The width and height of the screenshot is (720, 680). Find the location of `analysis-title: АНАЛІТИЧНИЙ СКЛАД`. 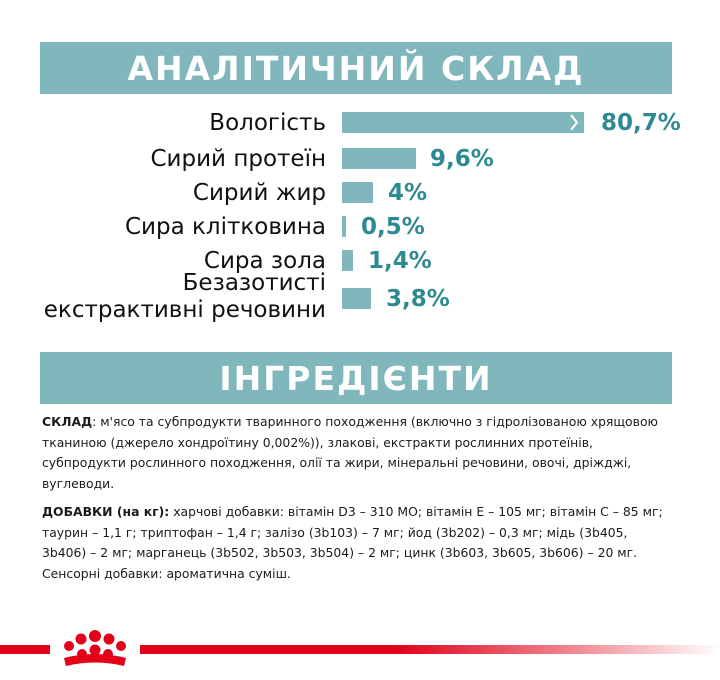

analysis-title: АНАЛІТИЧНИЙ СКЛАД is located at coordinates (356, 68).